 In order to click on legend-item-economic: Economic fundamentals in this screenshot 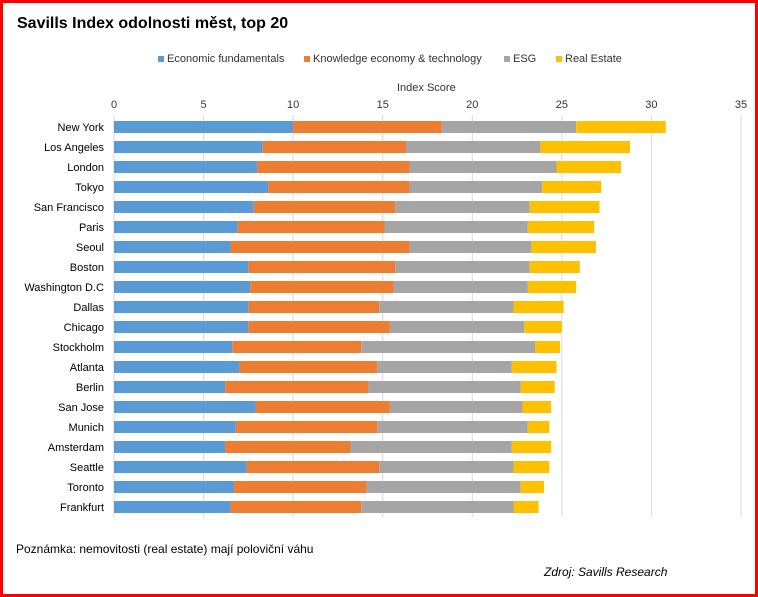, I will do `click(221, 59)`.